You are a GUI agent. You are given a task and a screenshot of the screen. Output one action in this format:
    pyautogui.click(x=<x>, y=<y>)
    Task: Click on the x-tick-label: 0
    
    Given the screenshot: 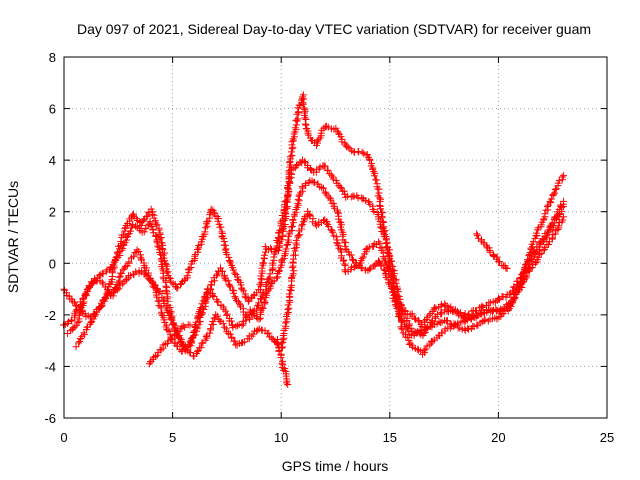 What is the action you would take?
    pyautogui.click(x=63, y=437)
    